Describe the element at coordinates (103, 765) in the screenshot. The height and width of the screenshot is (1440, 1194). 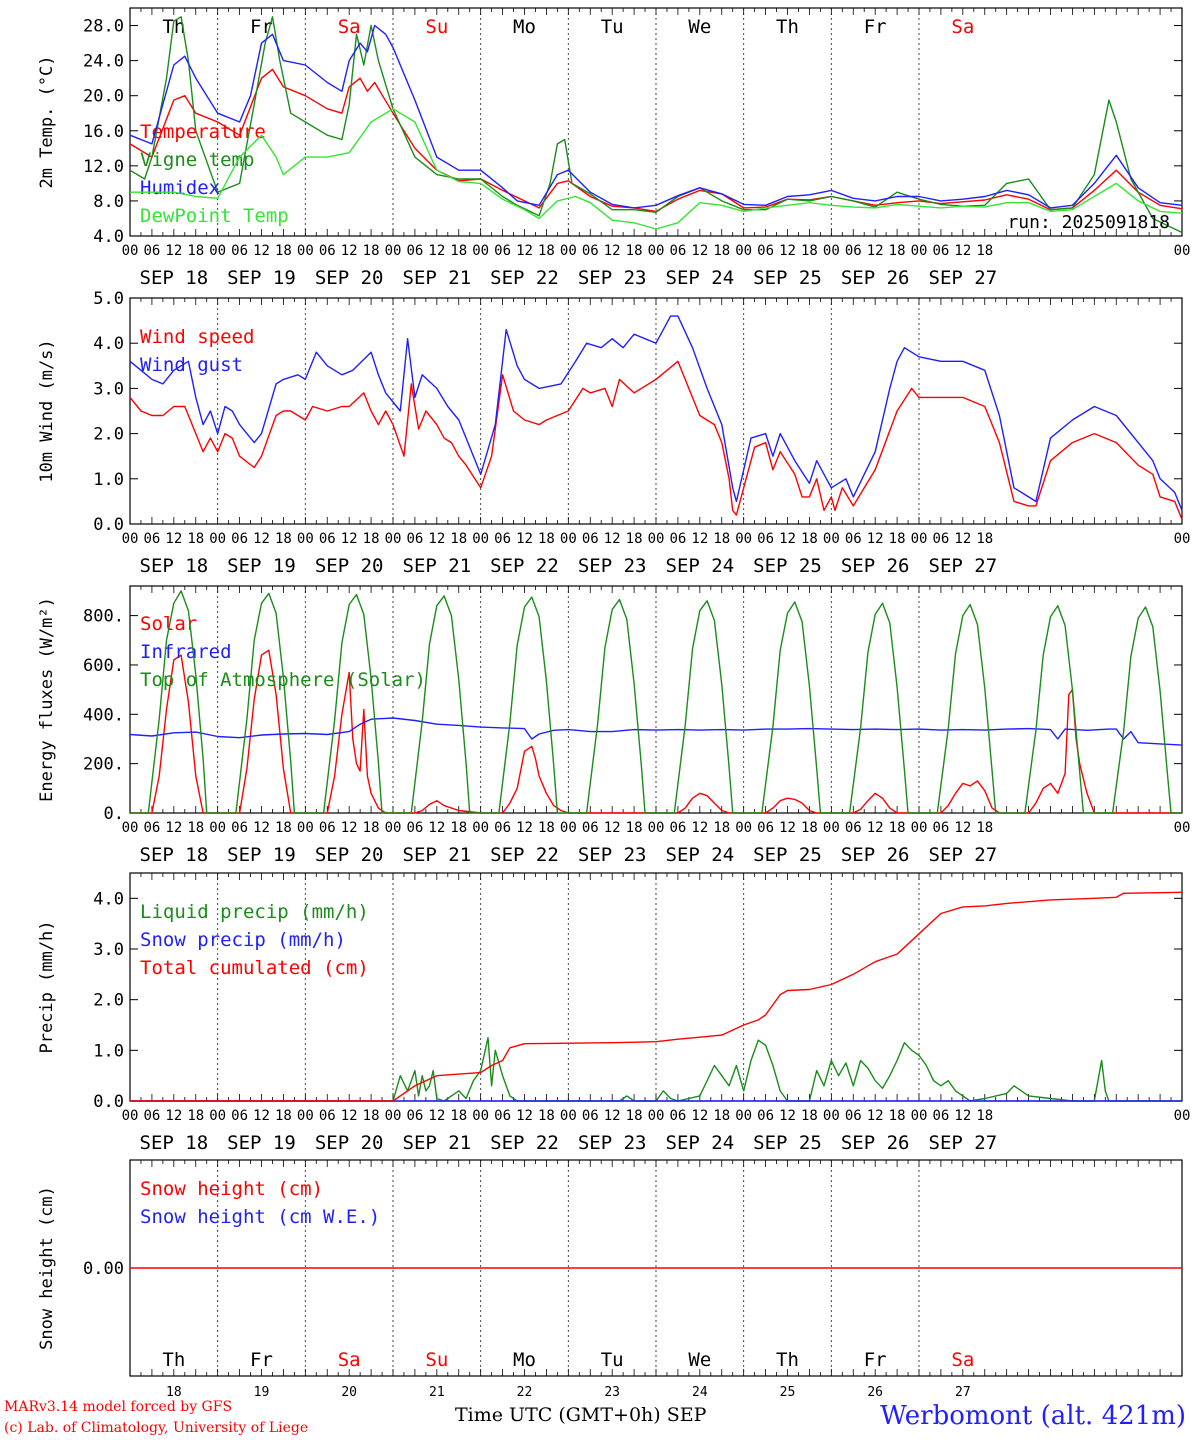
I see `y-tick-label-energy: 200.` at that location.